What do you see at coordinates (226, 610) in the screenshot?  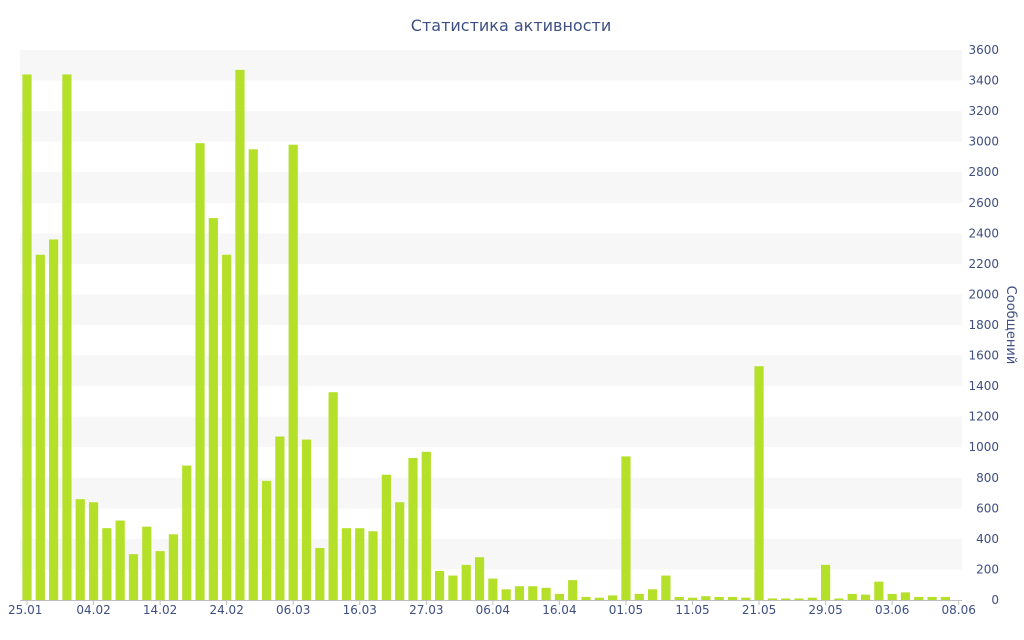 I see `x-tick-label: 24.02` at bounding box center [226, 610].